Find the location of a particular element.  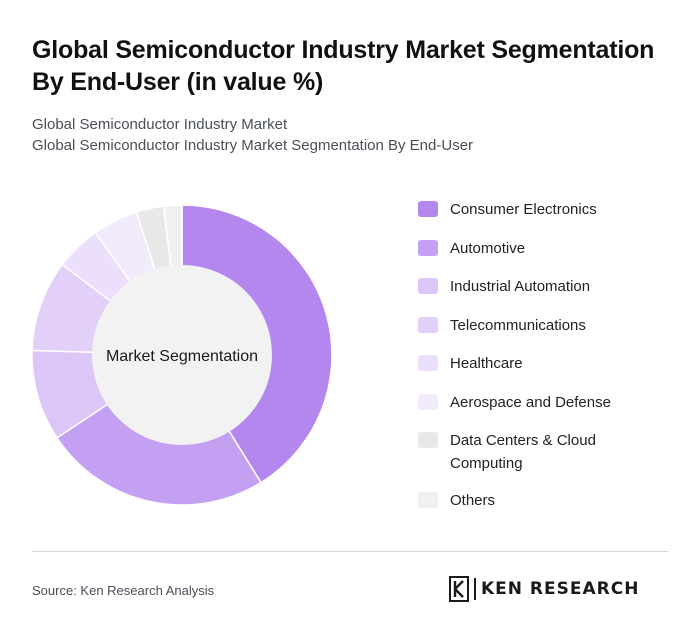

legend-item: Others is located at coordinates (548, 508).